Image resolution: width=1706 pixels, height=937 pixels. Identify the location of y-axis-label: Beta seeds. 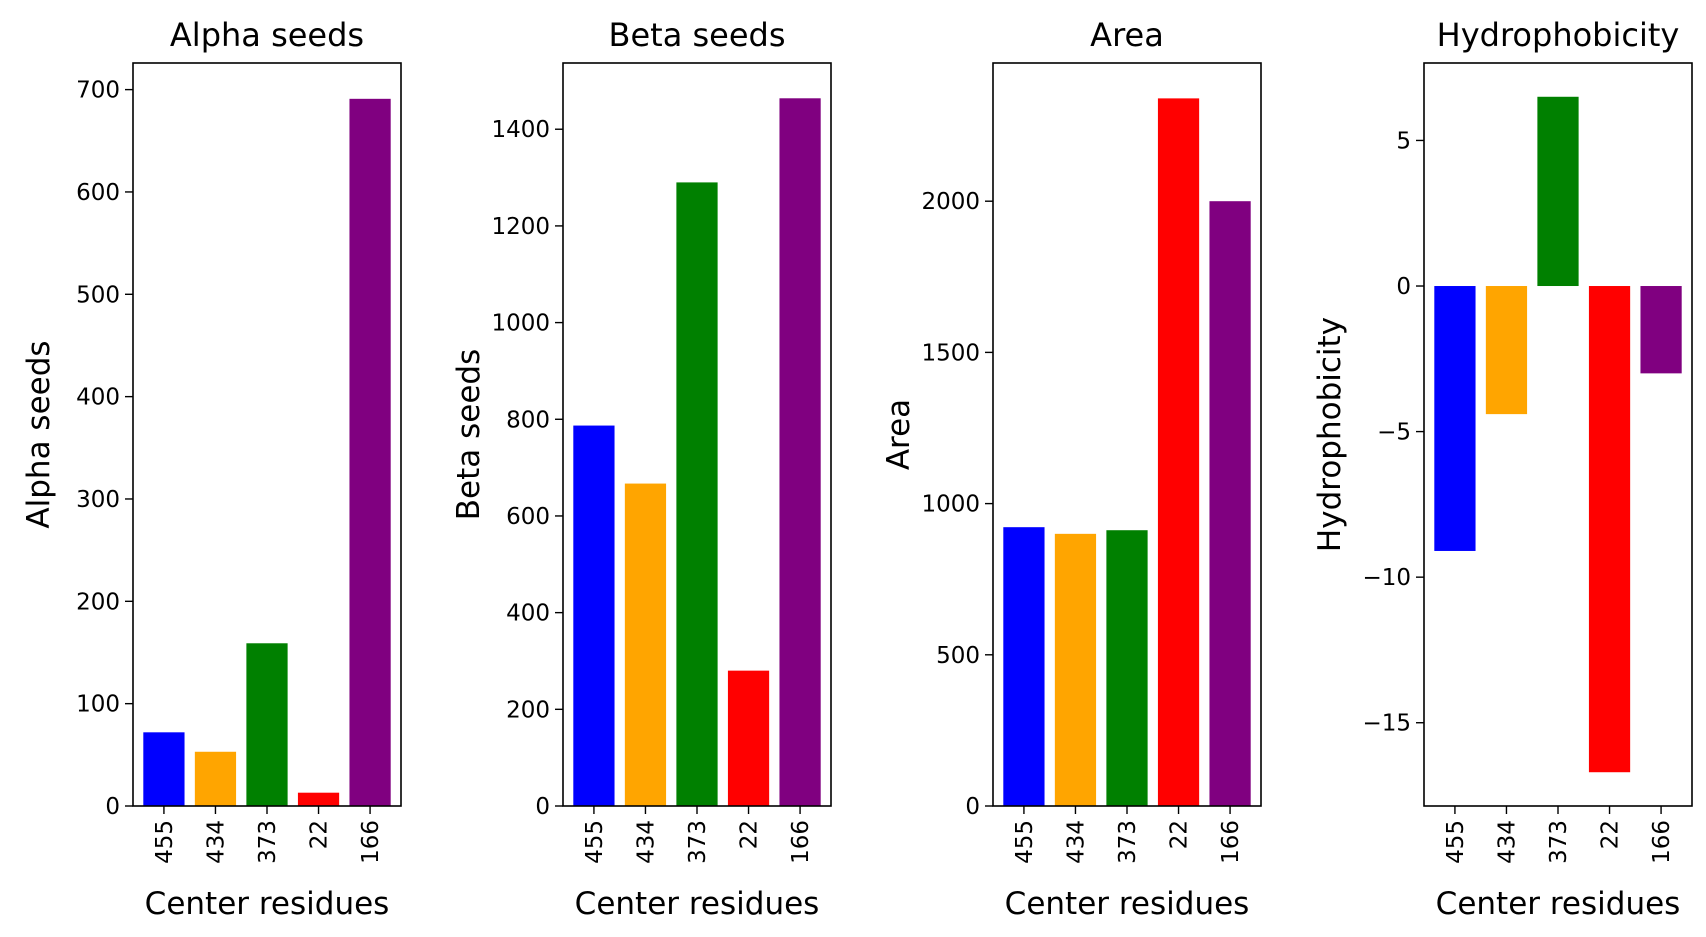
(469, 434).